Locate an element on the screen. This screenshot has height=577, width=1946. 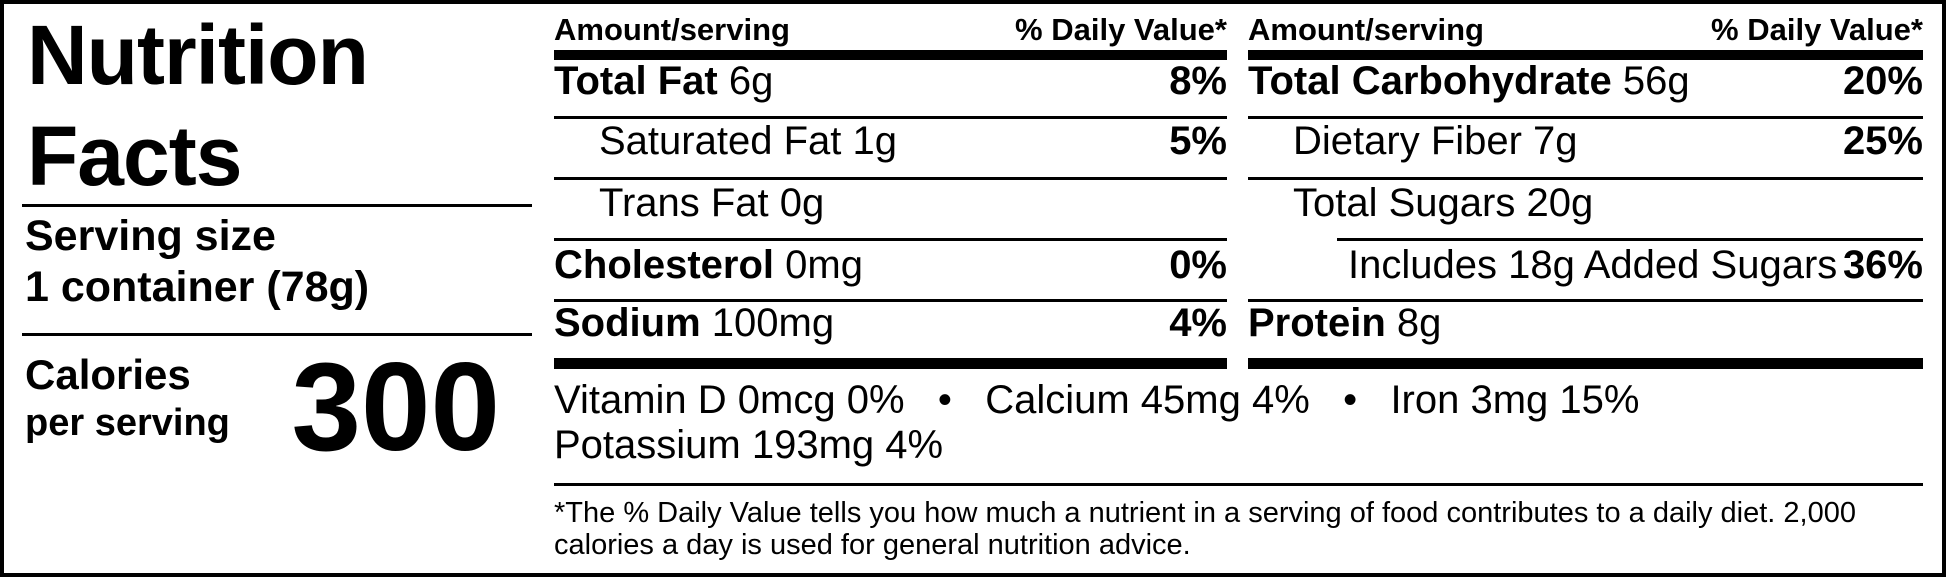
nutrient-row-added-sugars: Includes 18g Added Sugars 36% is located at coordinates (1635, 265).